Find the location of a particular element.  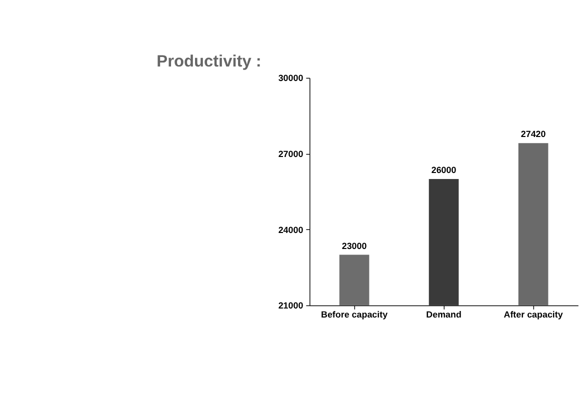

y-tick-label: 21000 is located at coordinates (291, 305).